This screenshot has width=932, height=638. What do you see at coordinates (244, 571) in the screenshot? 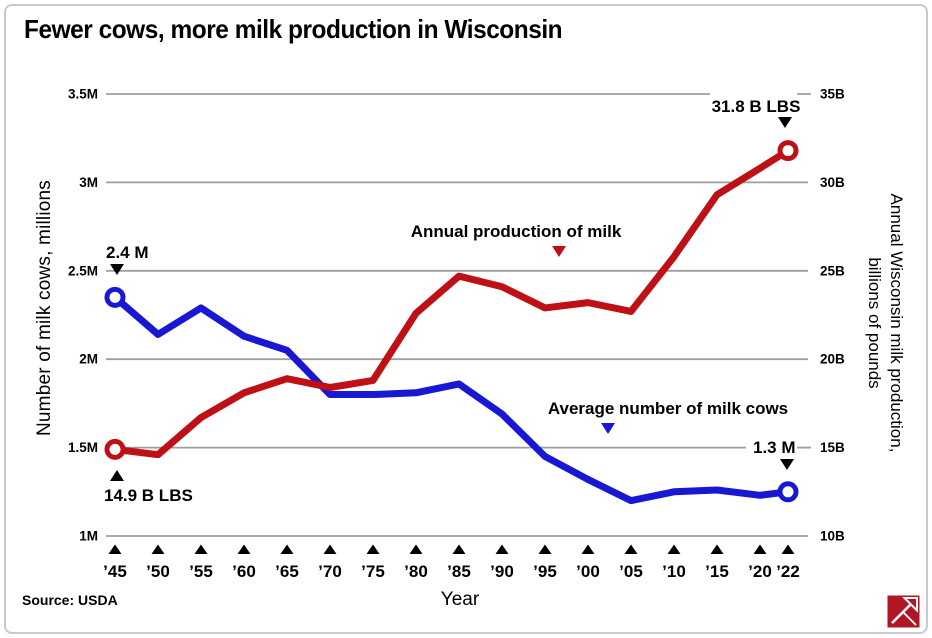
I see `x-tick-label: ’60` at bounding box center [244, 571].